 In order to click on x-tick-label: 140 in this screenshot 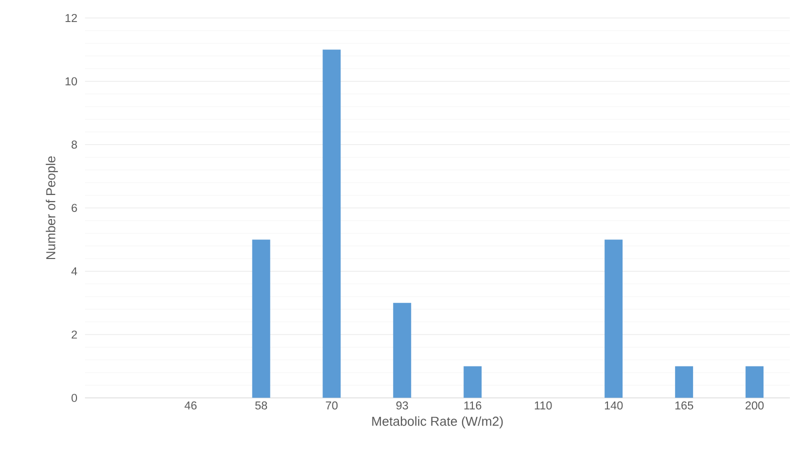, I will do `click(613, 405)`.